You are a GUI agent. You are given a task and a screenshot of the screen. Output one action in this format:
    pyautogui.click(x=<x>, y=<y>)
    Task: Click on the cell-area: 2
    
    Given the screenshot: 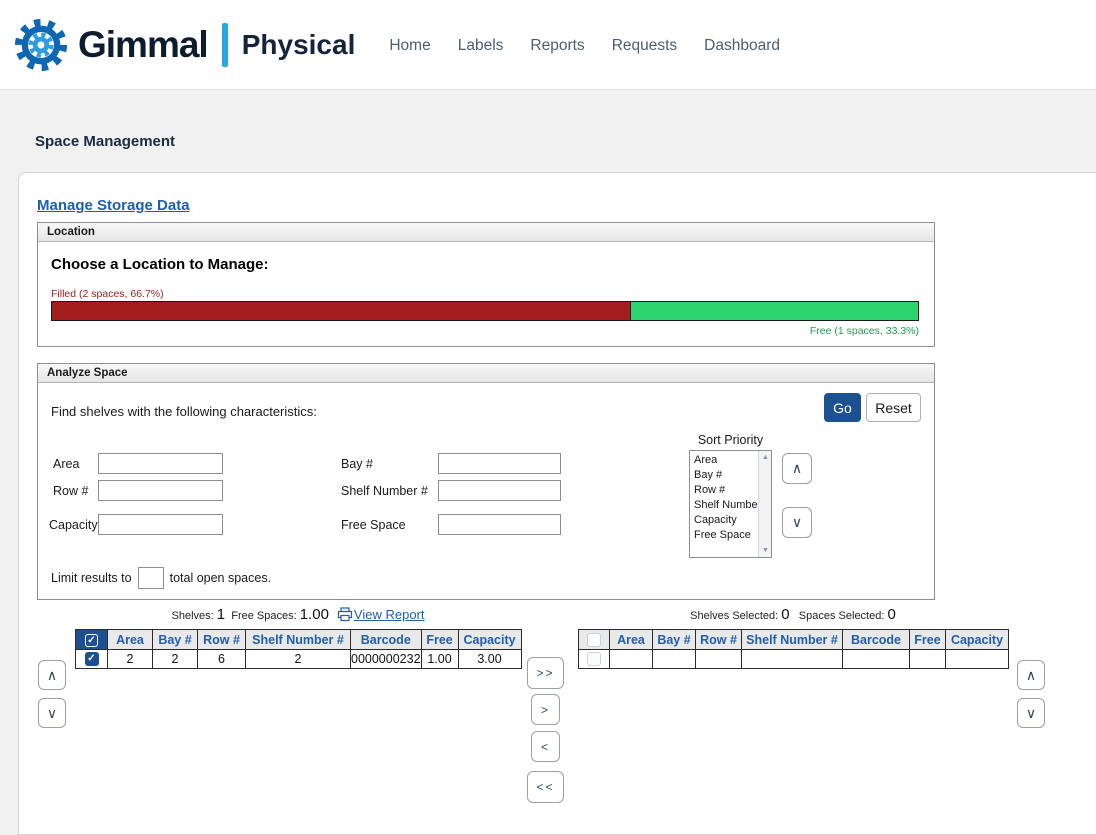 What is the action you would take?
    pyautogui.click(x=130, y=659)
    